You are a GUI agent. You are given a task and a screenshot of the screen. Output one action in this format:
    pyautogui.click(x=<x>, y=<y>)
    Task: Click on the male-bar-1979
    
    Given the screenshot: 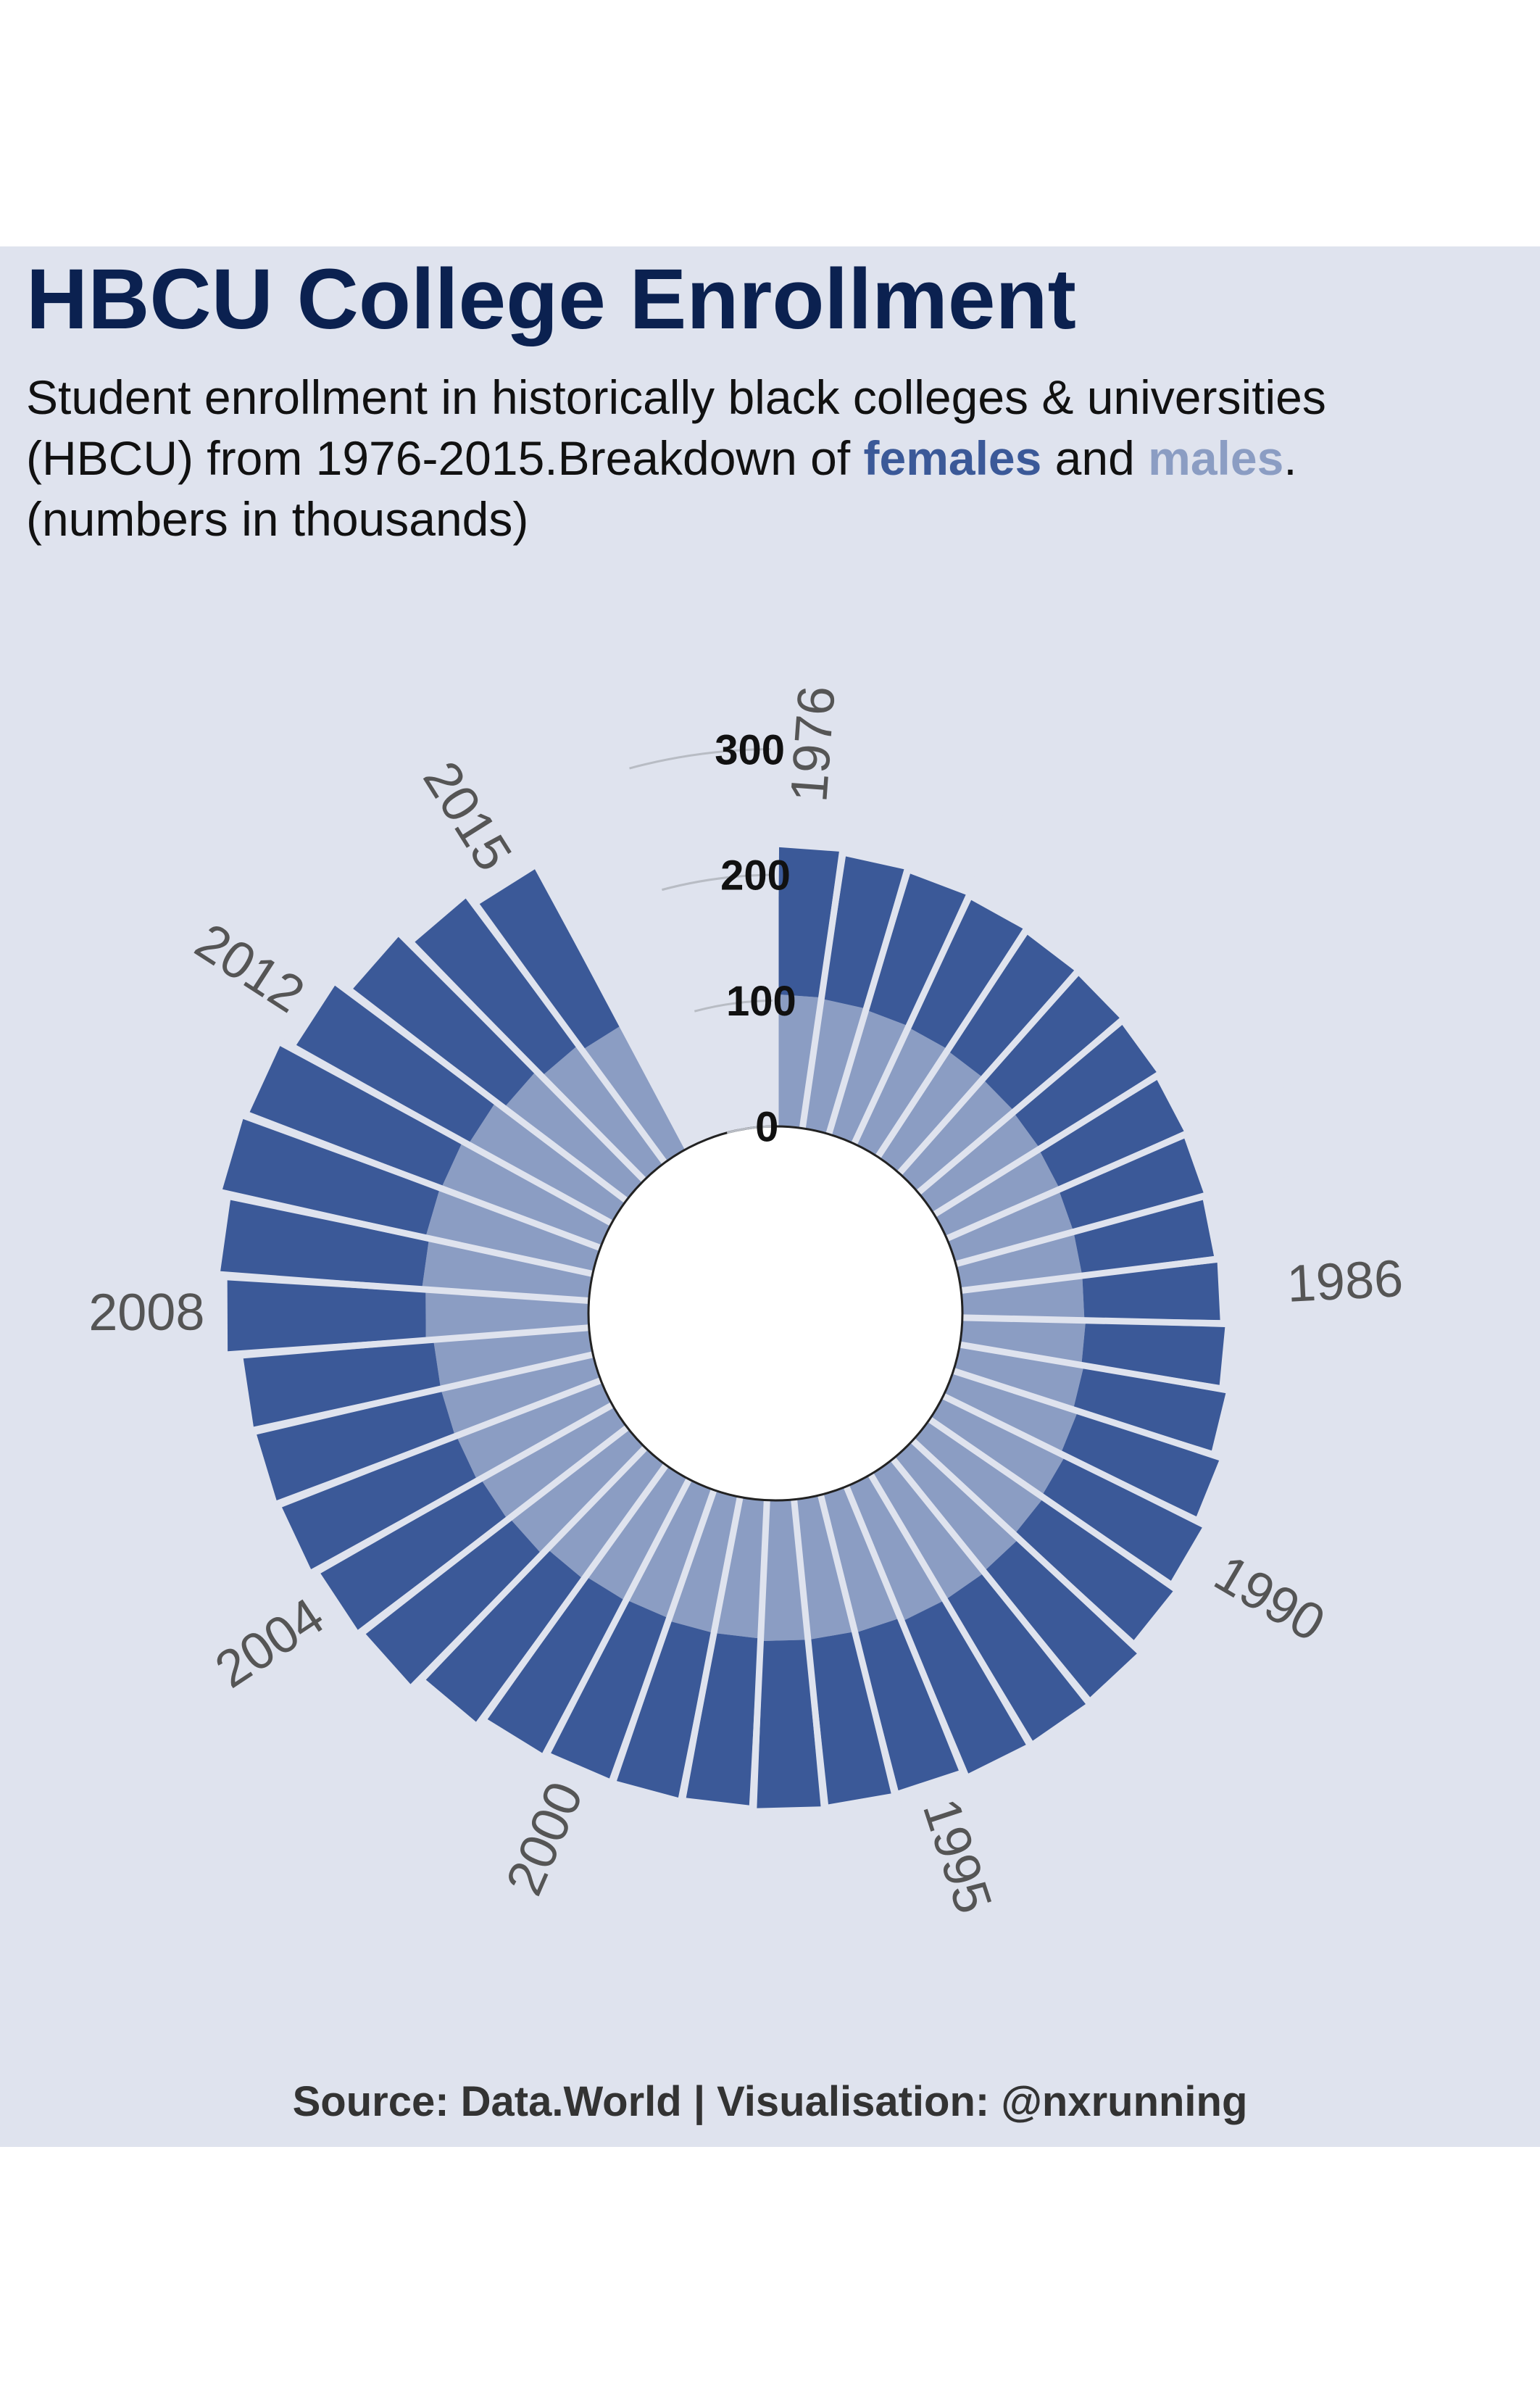 What is the action you would take?
    pyautogui.click(x=900, y=1092)
    